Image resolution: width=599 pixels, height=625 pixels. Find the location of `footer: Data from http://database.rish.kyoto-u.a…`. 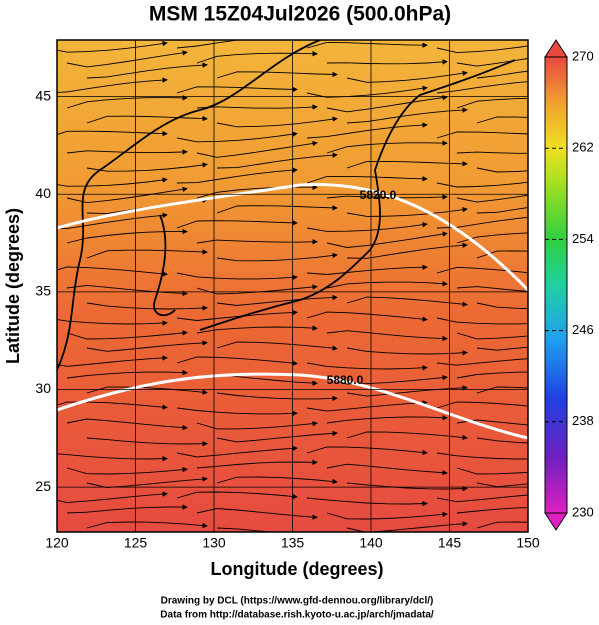

footer: Data from http://database.rish.kyoto-u.a… is located at coordinates (297, 615).